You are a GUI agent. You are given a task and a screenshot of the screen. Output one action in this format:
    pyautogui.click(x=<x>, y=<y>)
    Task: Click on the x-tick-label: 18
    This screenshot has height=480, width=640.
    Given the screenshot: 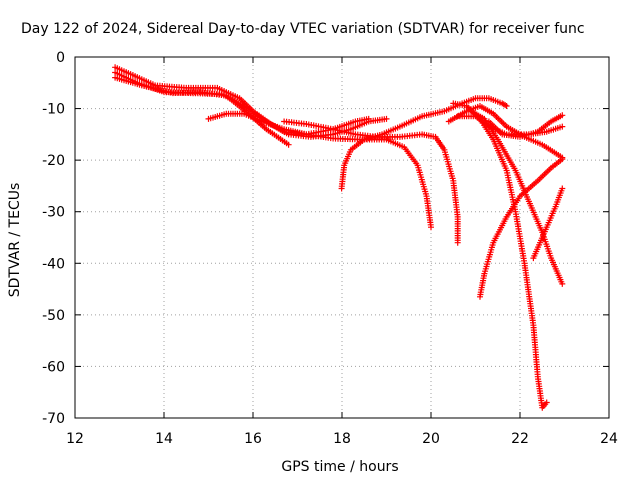 What is the action you would take?
    pyautogui.click(x=342, y=439)
    